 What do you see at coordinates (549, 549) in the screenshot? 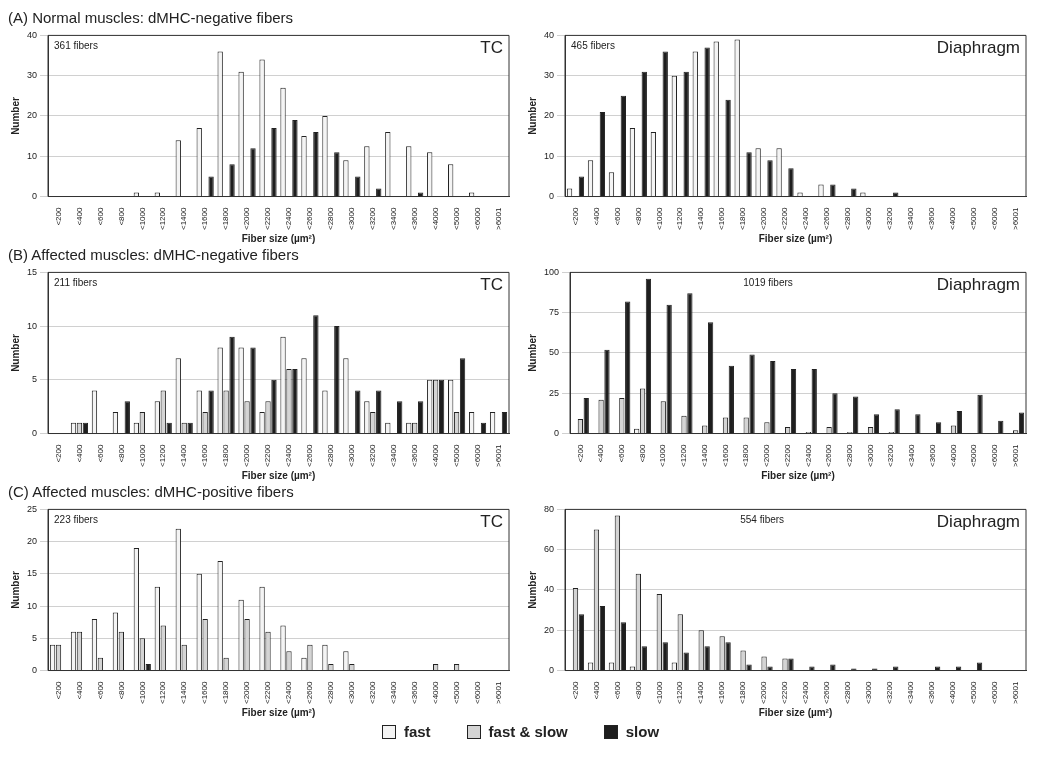
I see `y-tick-label: 60` at bounding box center [549, 549].